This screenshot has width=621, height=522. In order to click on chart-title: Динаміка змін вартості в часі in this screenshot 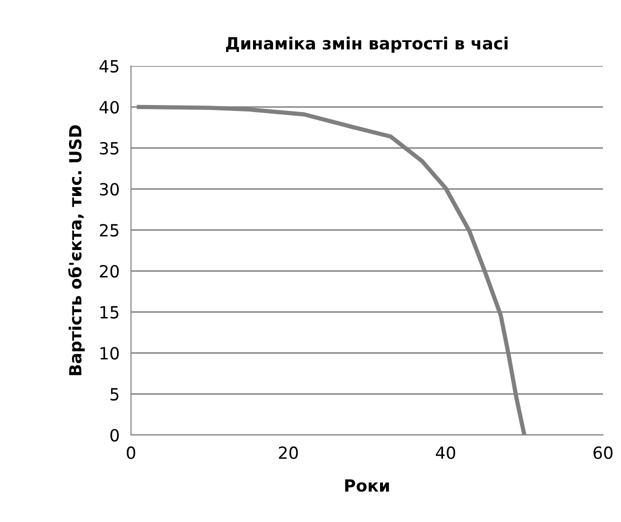, I will do `click(367, 44)`.